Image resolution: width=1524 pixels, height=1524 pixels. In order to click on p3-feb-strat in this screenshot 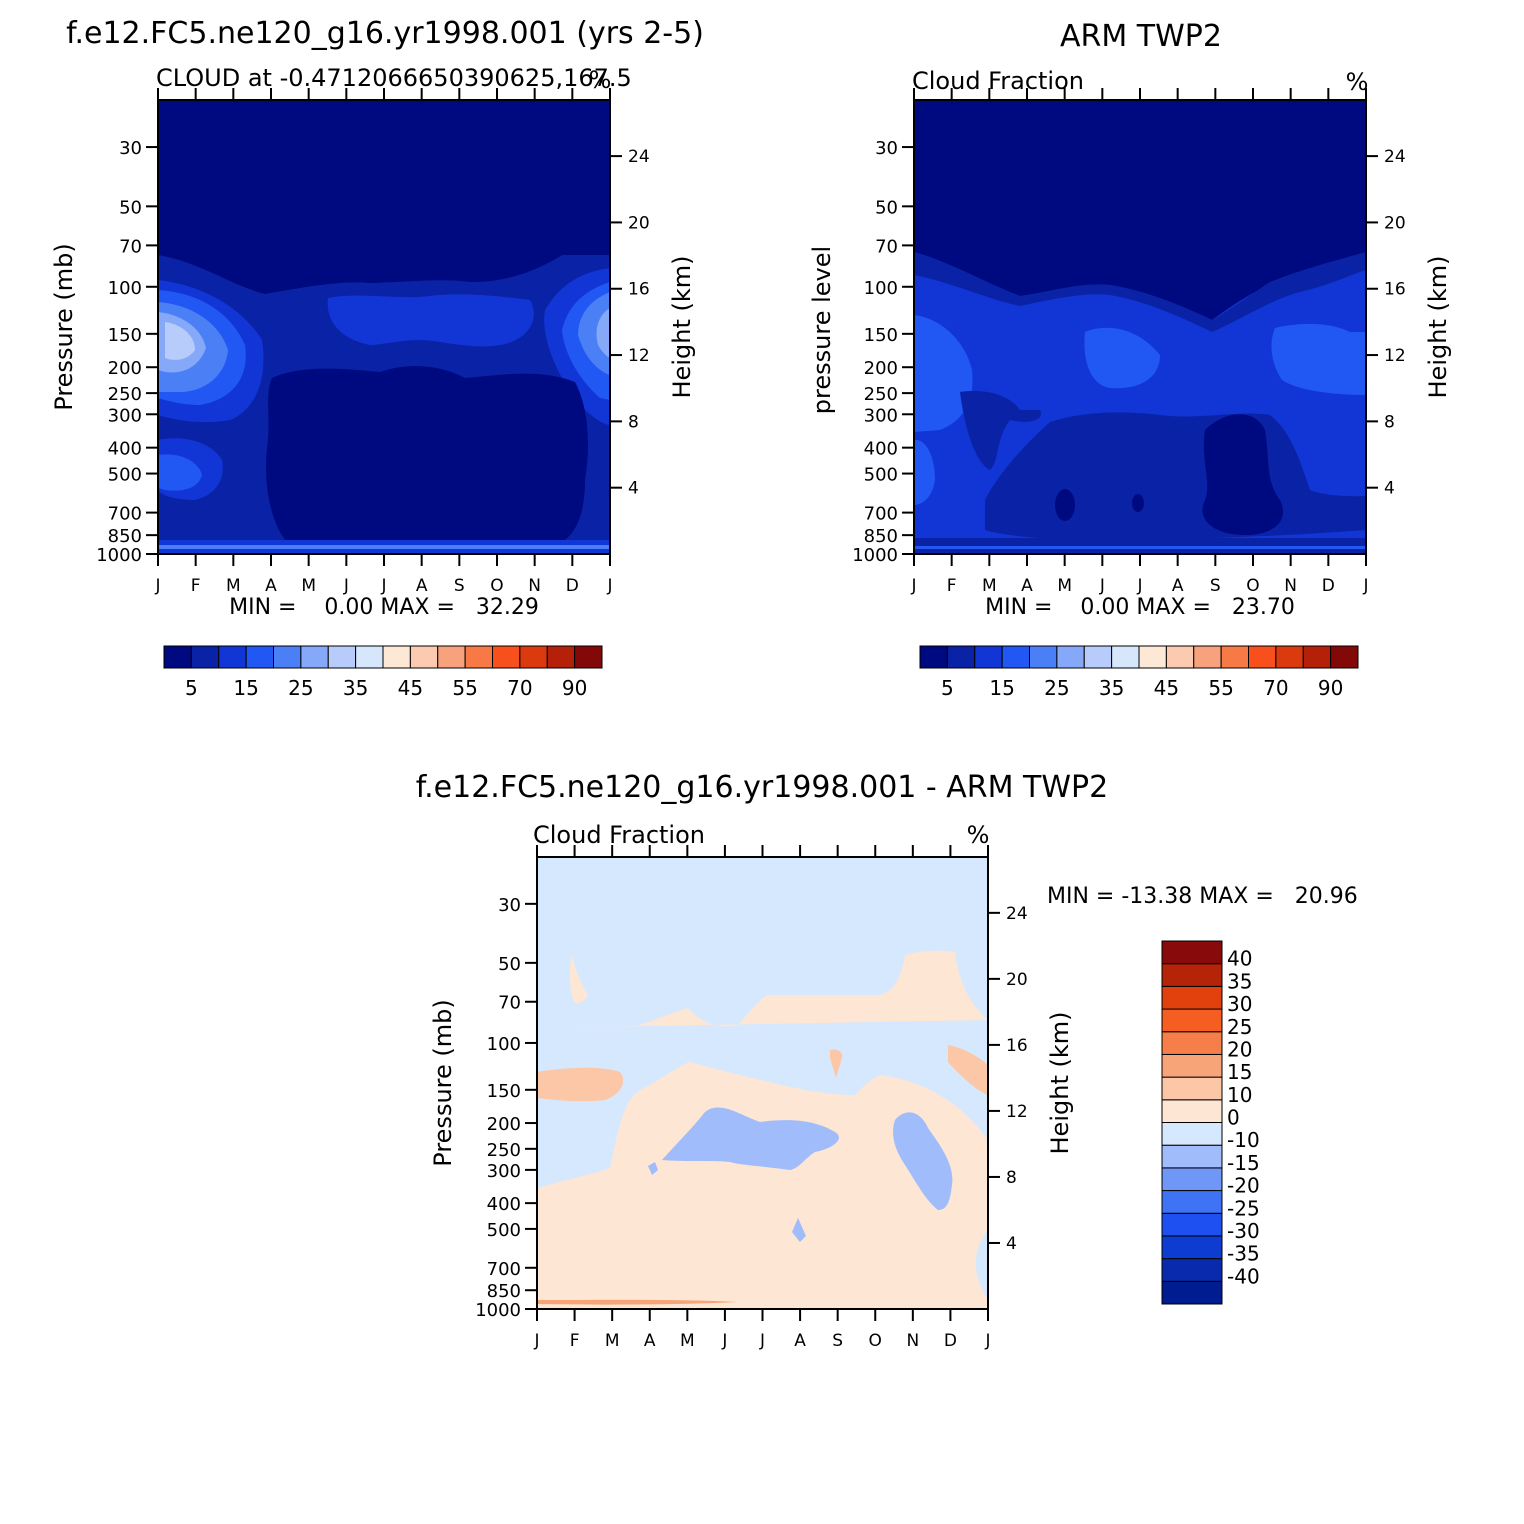, I will do `click(578, 979)`.